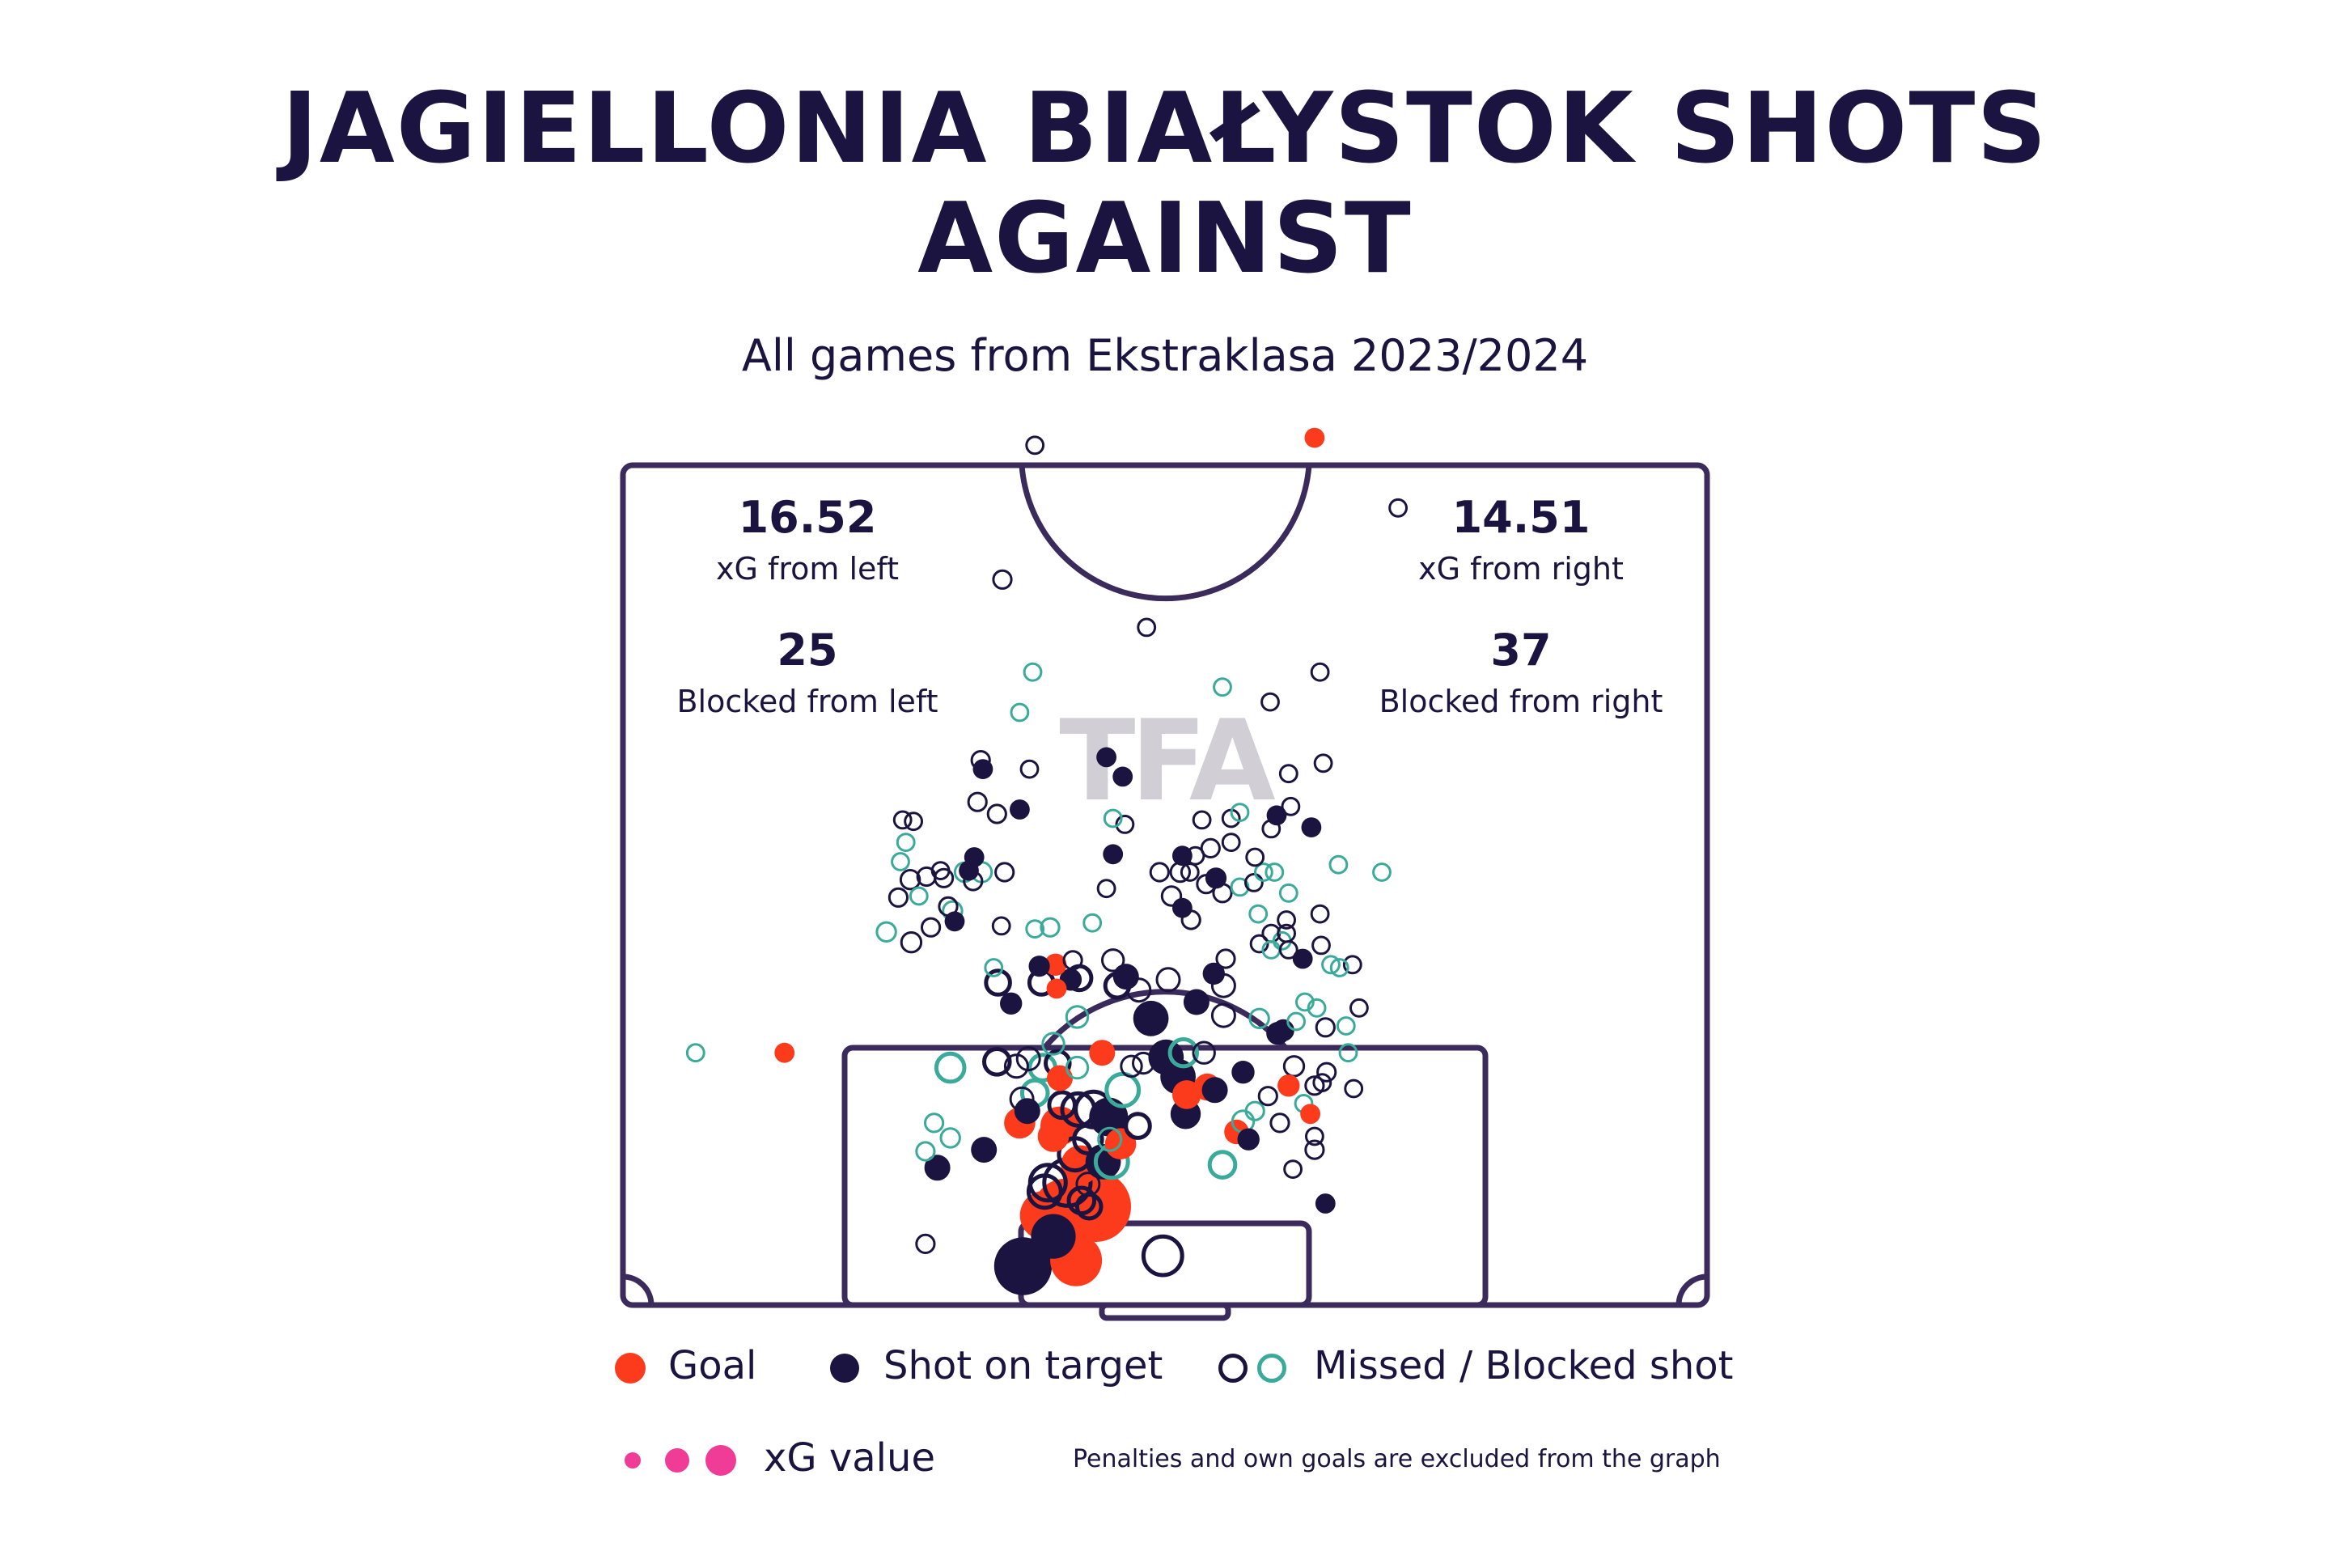  What do you see at coordinates (1165, 129) in the screenshot?
I see `chart-title-line1: JAGIELLONIA BIAŁYSTOK SHOTS` at bounding box center [1165, 129].